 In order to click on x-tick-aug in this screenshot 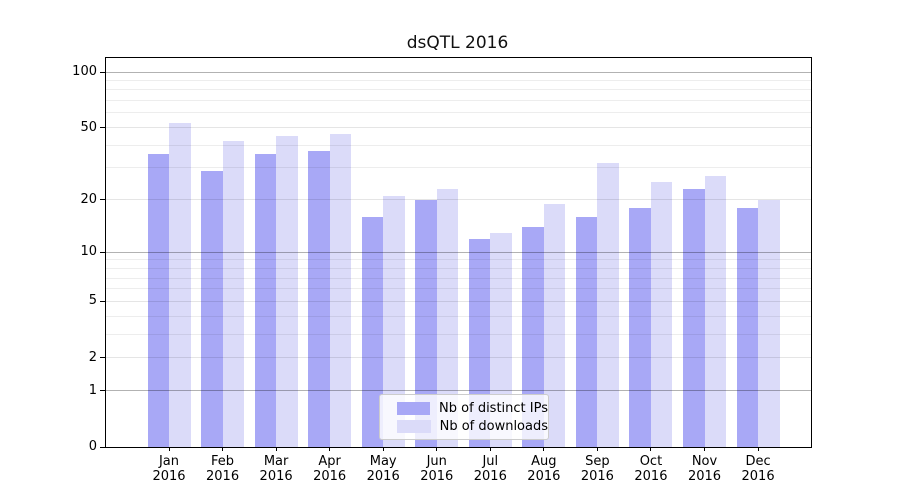, I will do `click(544, 449)`.